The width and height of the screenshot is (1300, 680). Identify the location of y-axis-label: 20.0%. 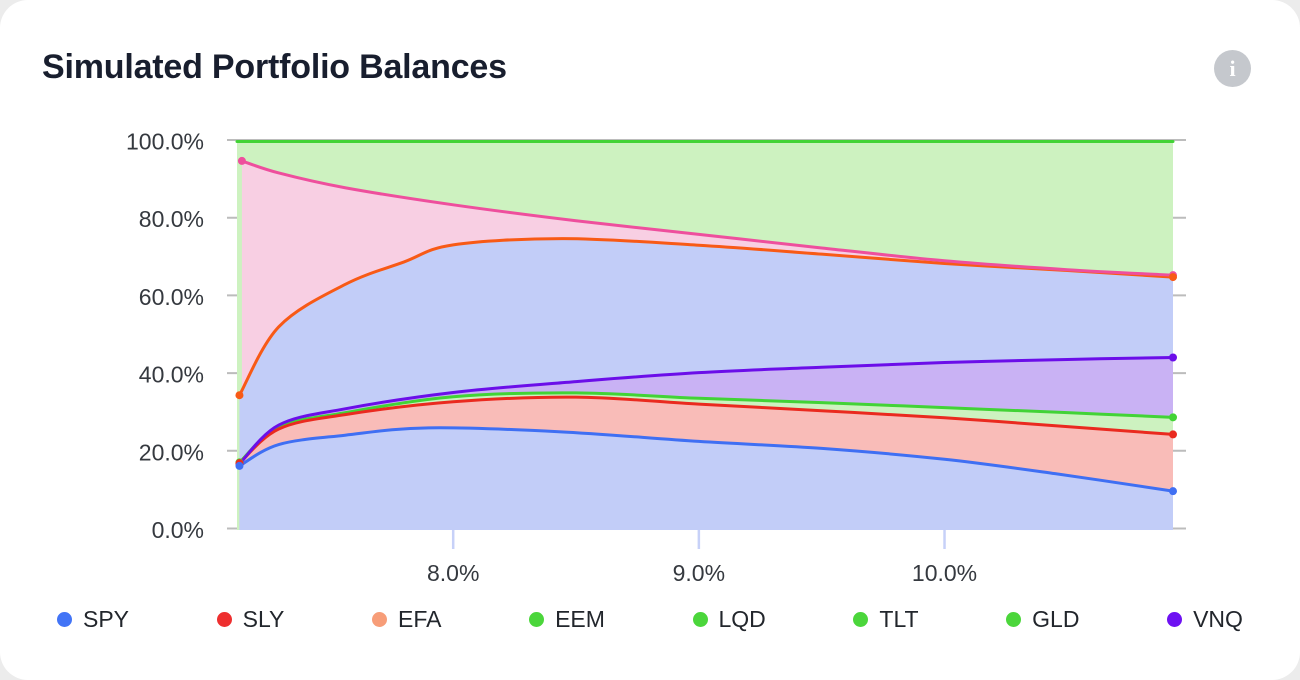
(171, 452).